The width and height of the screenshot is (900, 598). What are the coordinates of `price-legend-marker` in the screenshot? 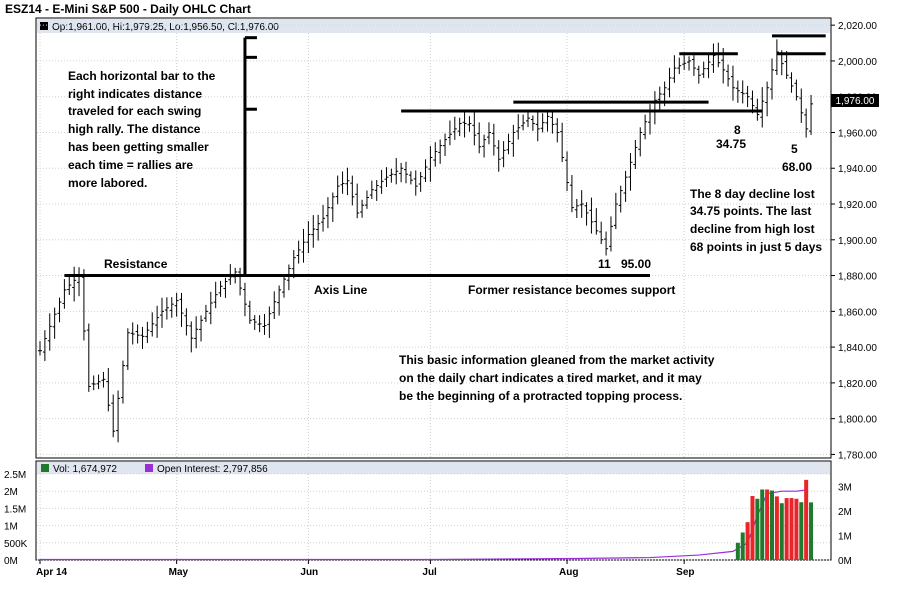 It's located at (44, 26).